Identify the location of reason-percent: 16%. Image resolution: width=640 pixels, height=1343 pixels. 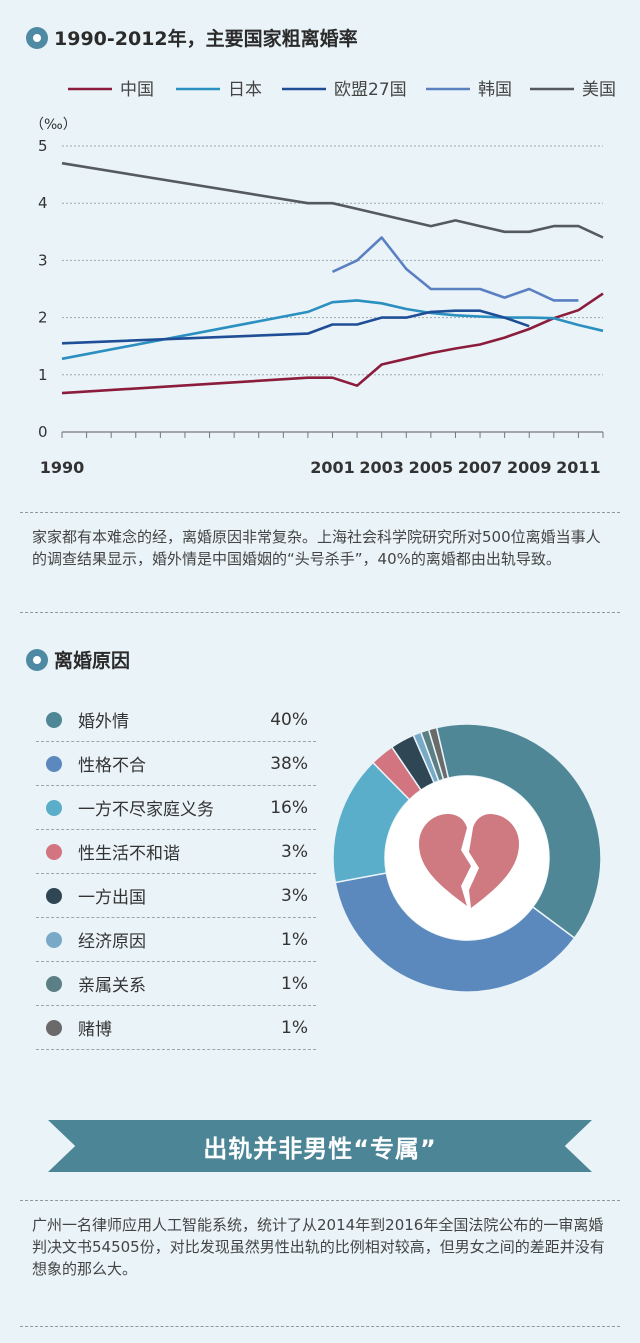
(289, 807).